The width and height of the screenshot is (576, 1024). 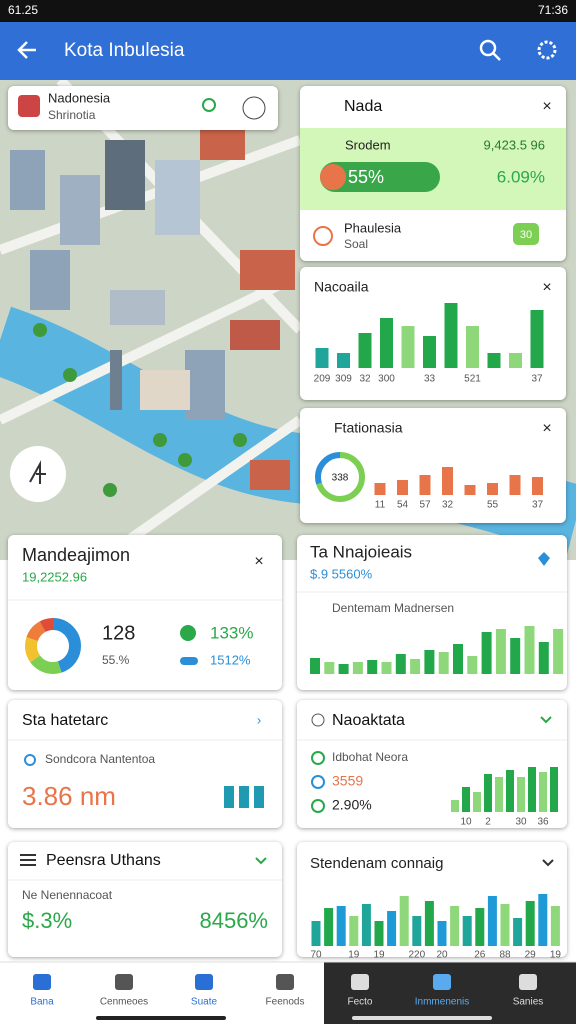 What do you see at coordinates (340, 478) in the screenshot?
I see `donut-label: 338` at bounding box center [340, 478].